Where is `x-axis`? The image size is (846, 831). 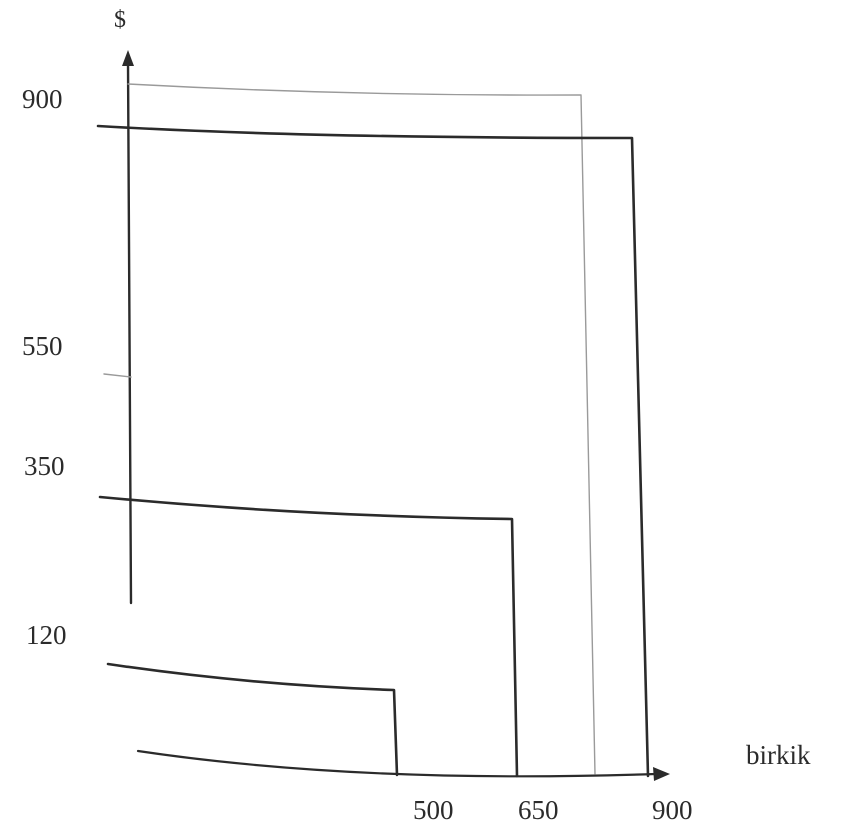
x-axis is located at coordinates (396, 763).